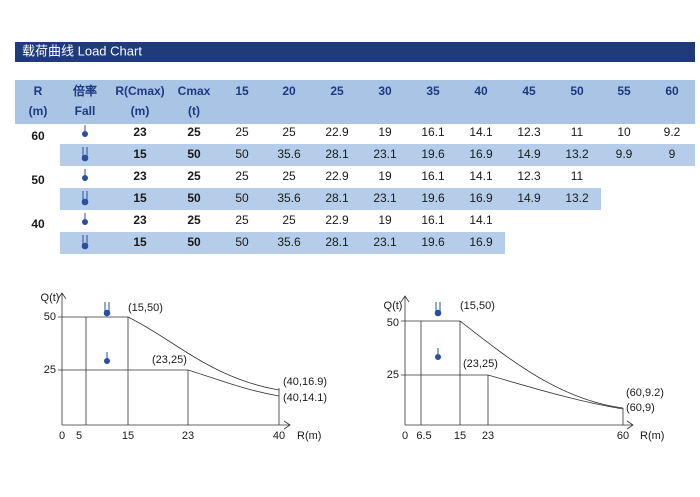 This screenshot has height=497, width=700. Describe the element at coordinates (355, 102) in the screenshot. I see `table-header-band` at that location.